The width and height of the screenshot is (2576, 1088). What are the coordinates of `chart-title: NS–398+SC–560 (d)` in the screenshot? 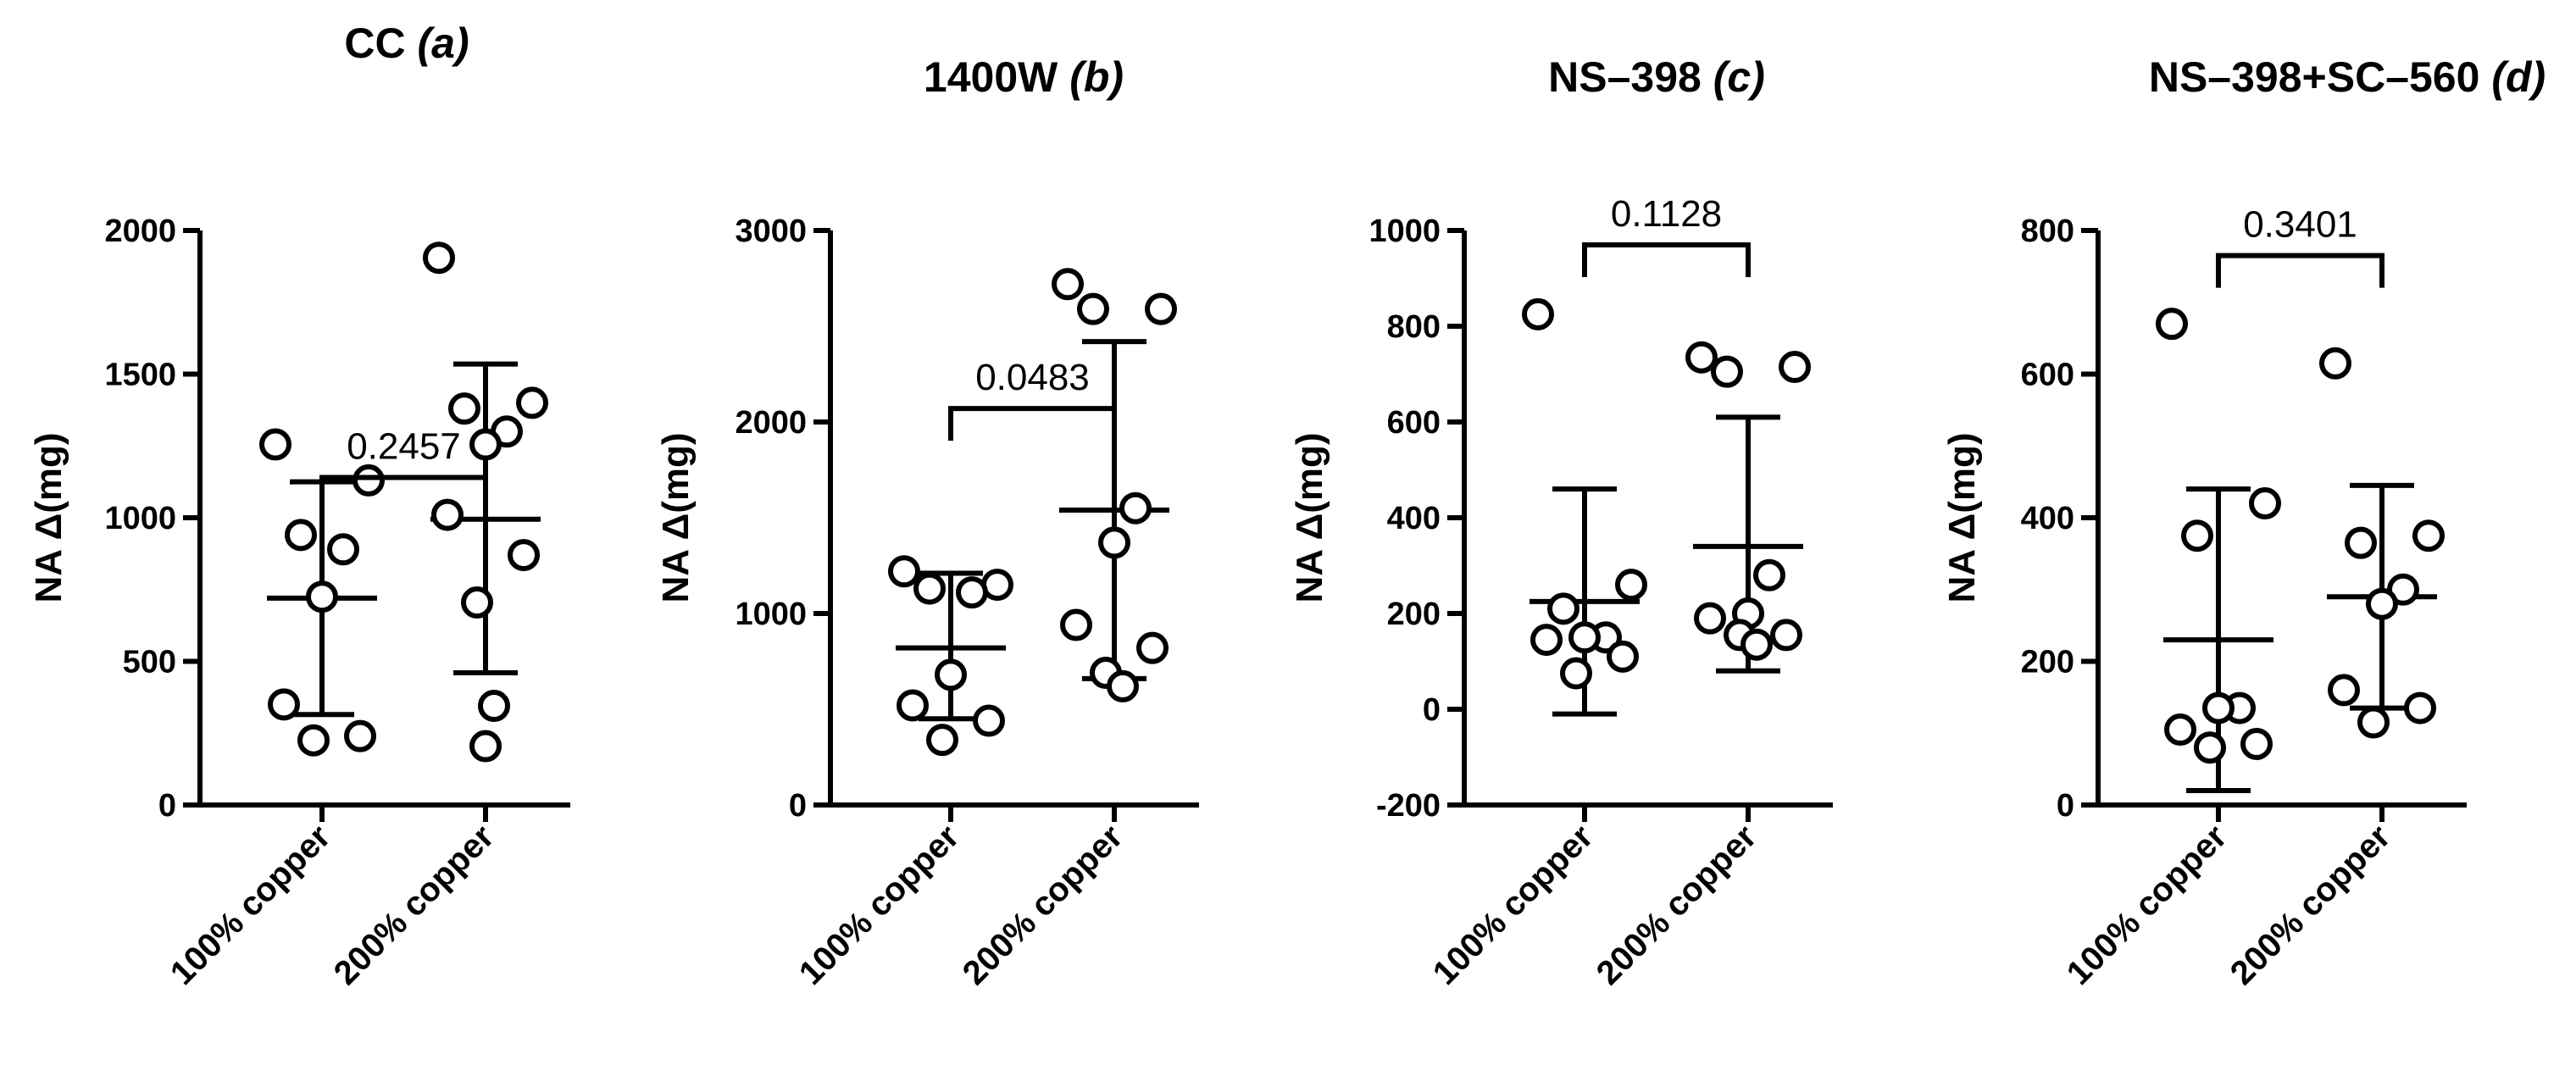 It's located at (2347, 77).